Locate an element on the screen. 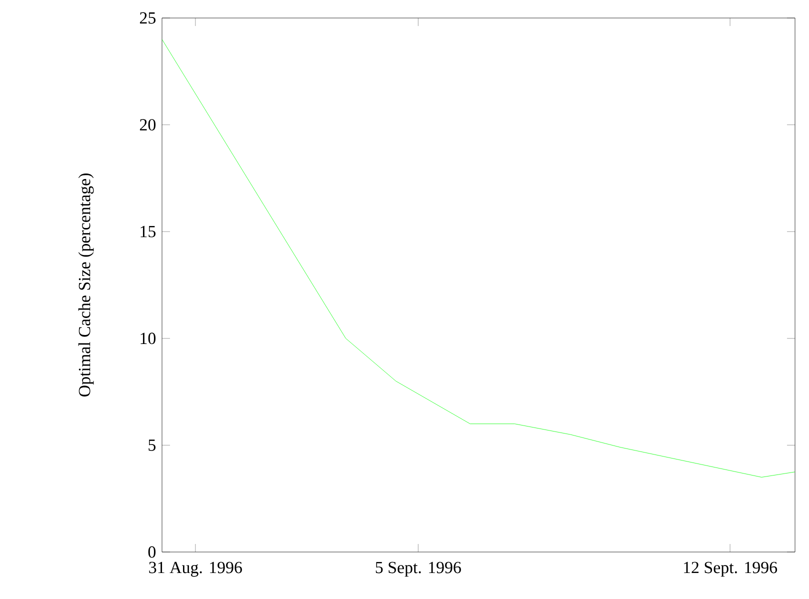 Image resolution: width=809 pixels, height=599 pixels. y-tick-label: 10 is located at coordinates (148, 338).